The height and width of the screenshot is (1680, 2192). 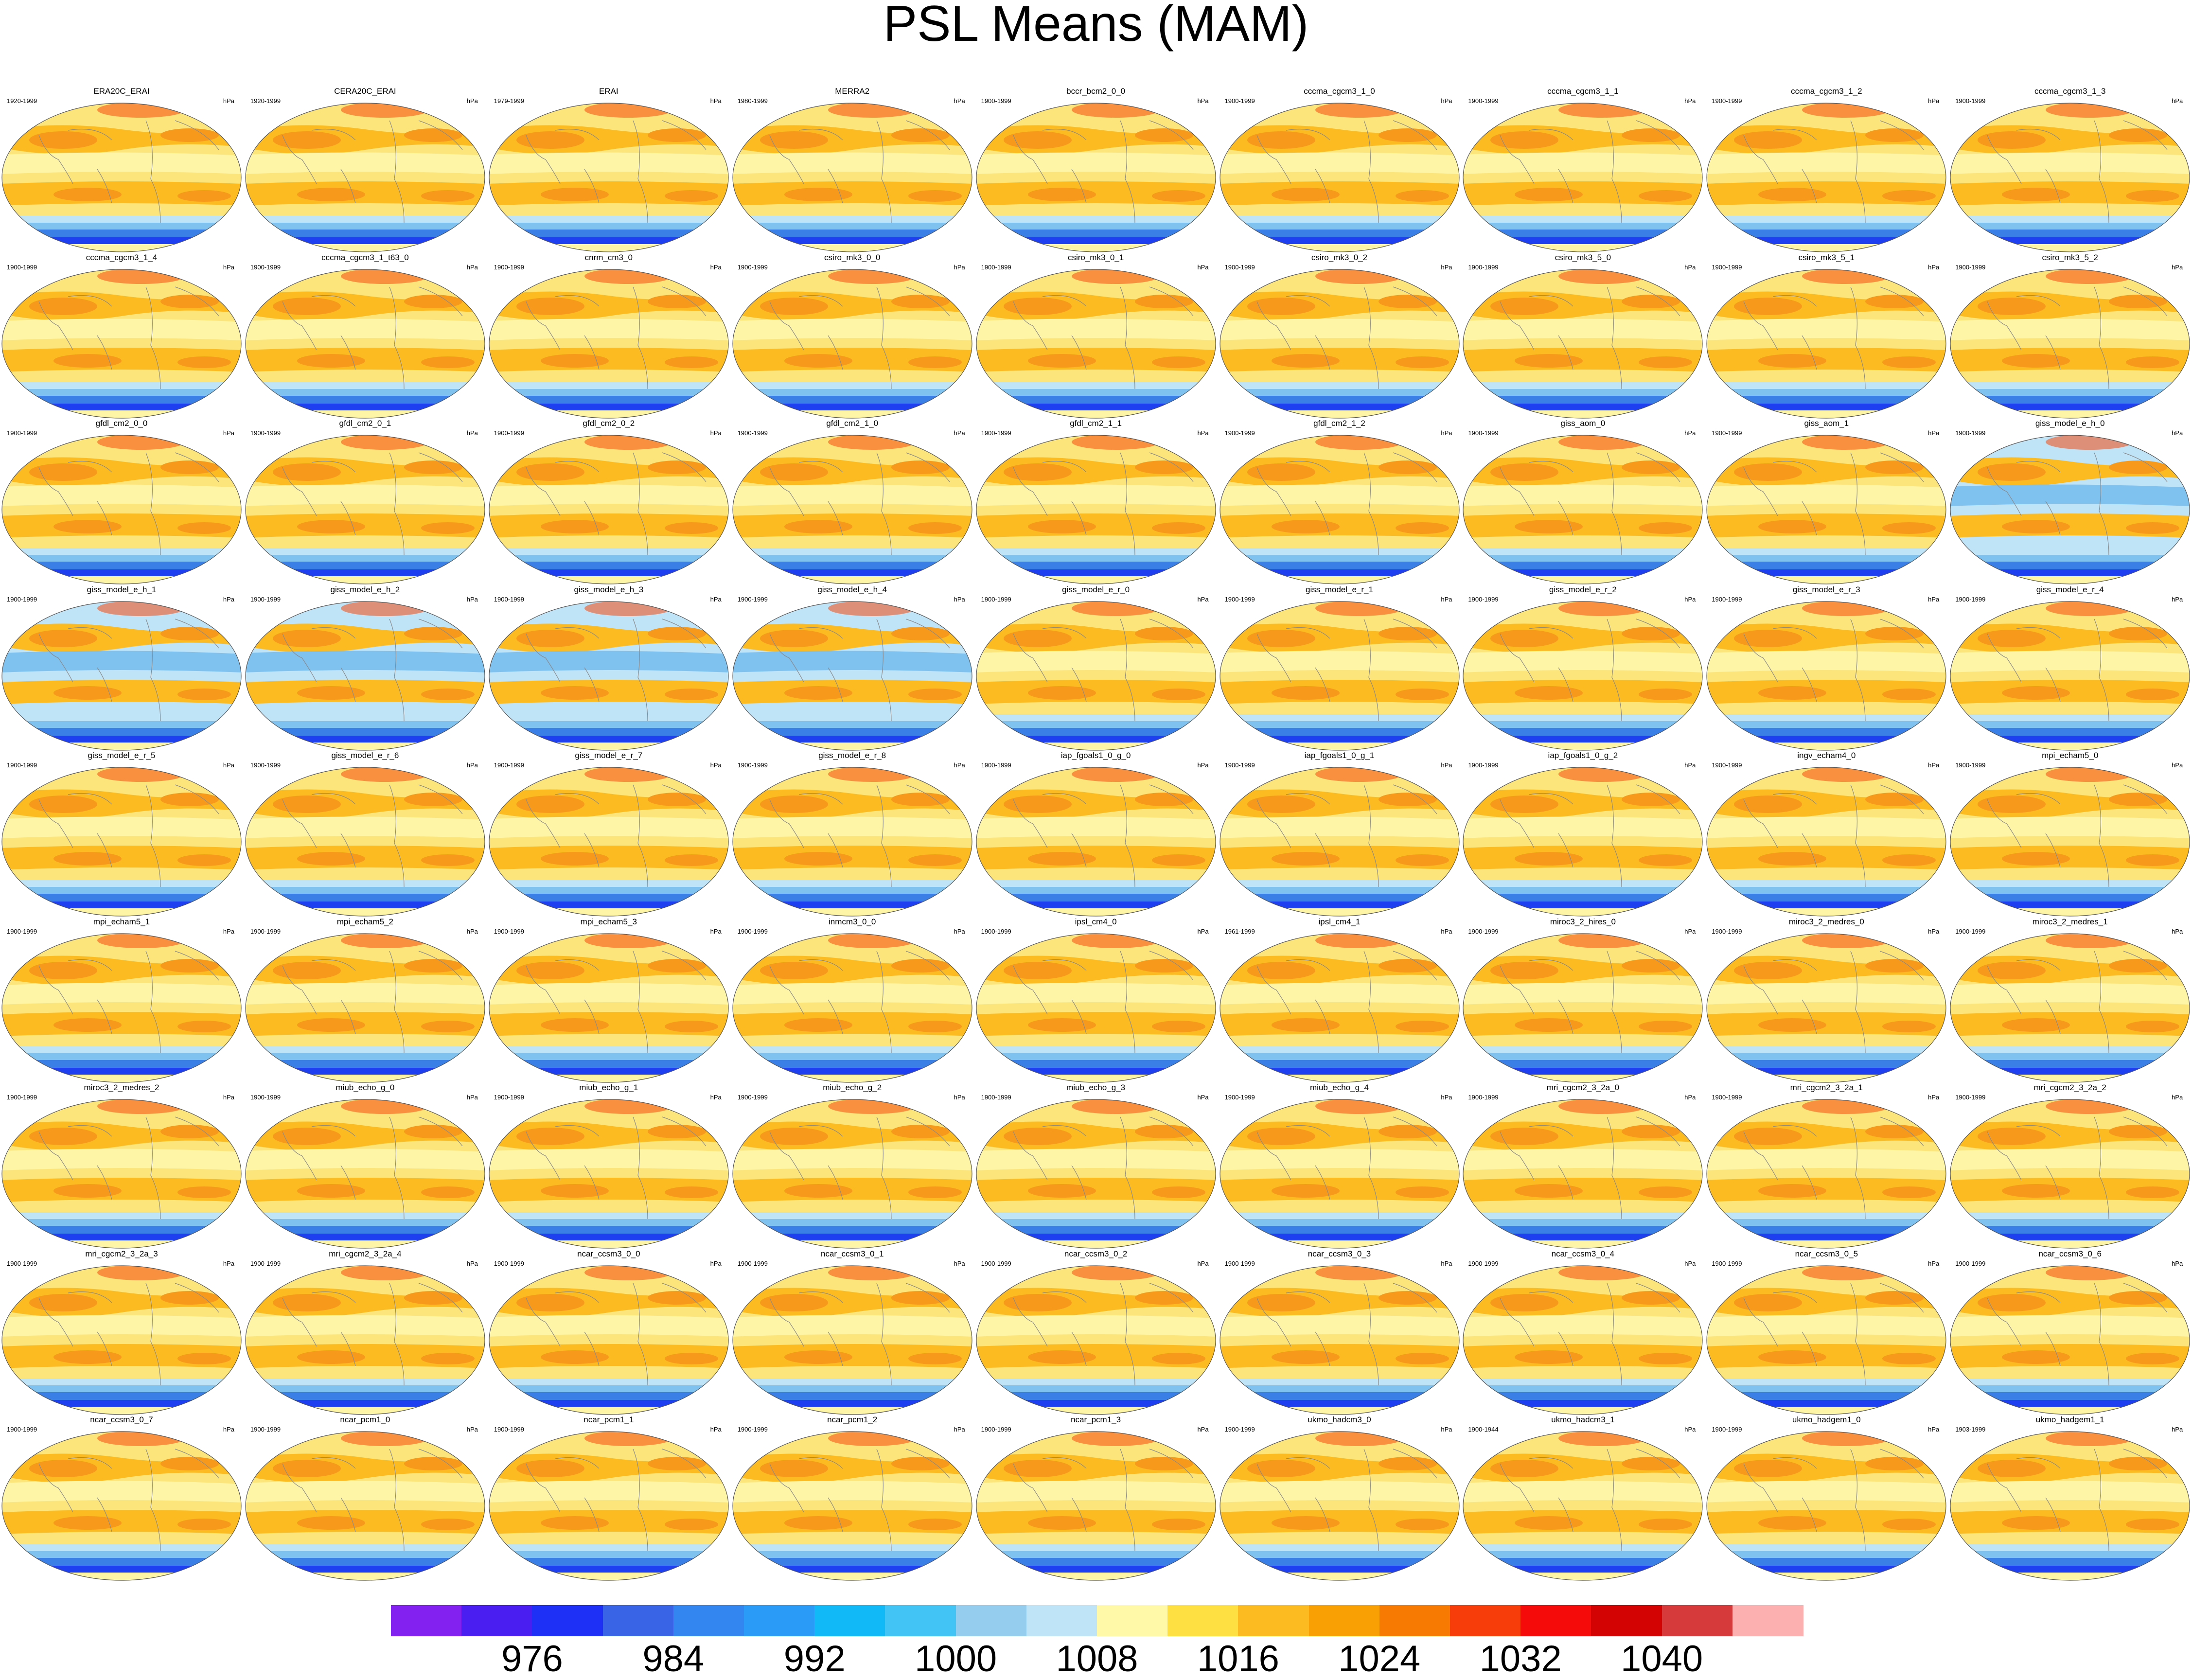 I want to click on panel-years: 1979-1999, so click(x=509, y=101).